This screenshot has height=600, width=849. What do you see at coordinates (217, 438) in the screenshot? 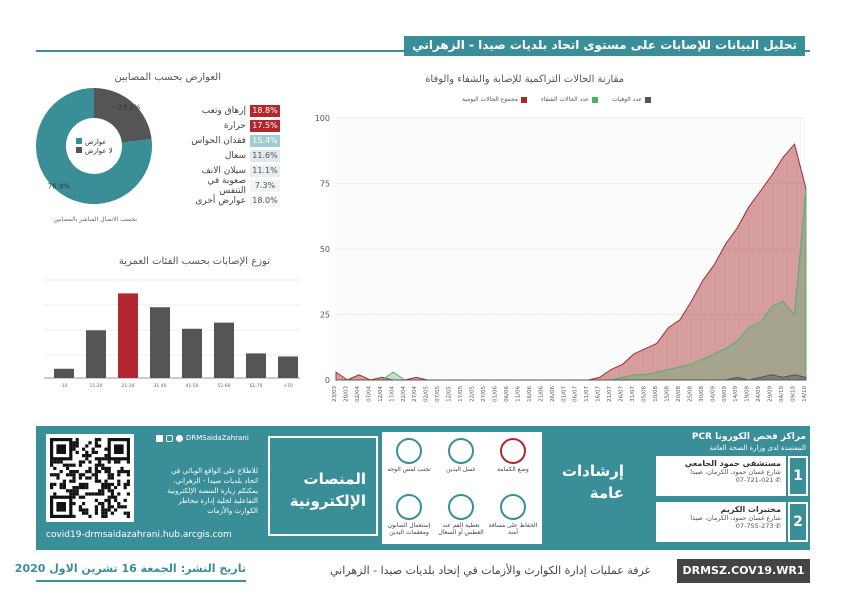
I see `social-handle: DRMSaidaZahrani` at bounding box center [217, 438].